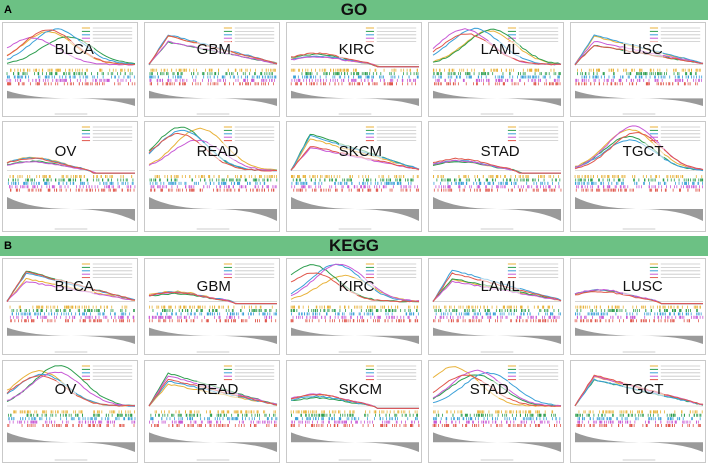 The width and height of the screenshot is (708, 466). Describe the element at coordinates (360, 152) in the screenshot. I see `cancer-type-label: SKCM` at that location.